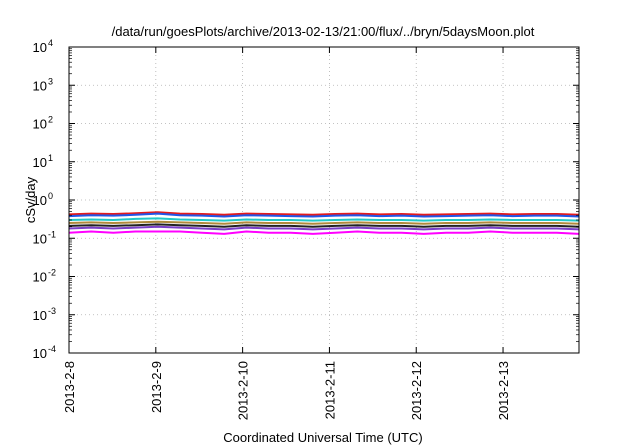  I want to click on y-tick-label: 10 1, so click(43, 161).